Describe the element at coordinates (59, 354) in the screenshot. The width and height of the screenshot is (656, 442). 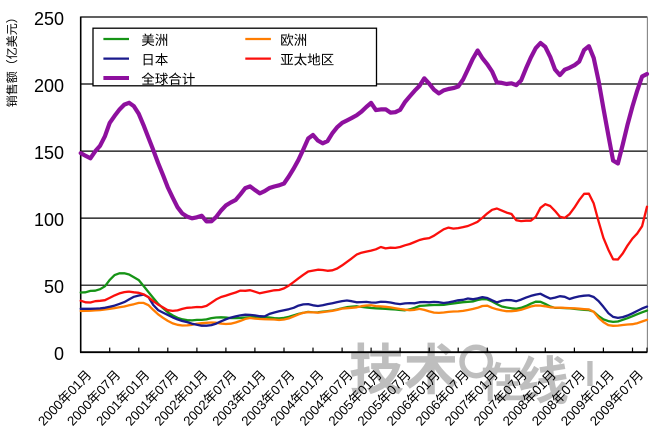
I see `svg-text: 0` at that location.